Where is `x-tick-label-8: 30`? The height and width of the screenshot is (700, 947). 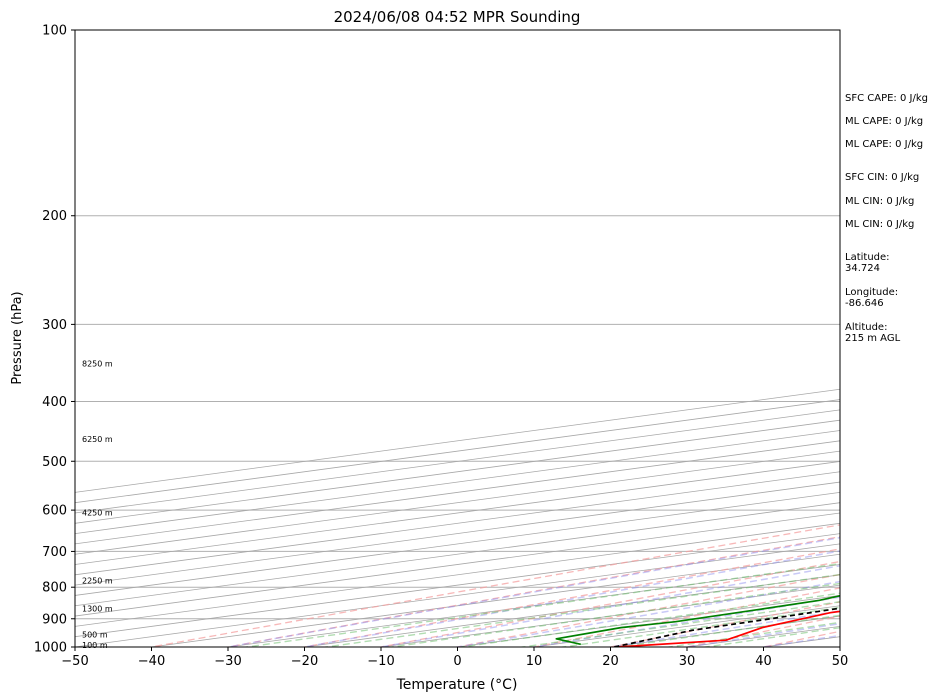 x-tick-label-8: 30 is located at coordinates (687, 661).